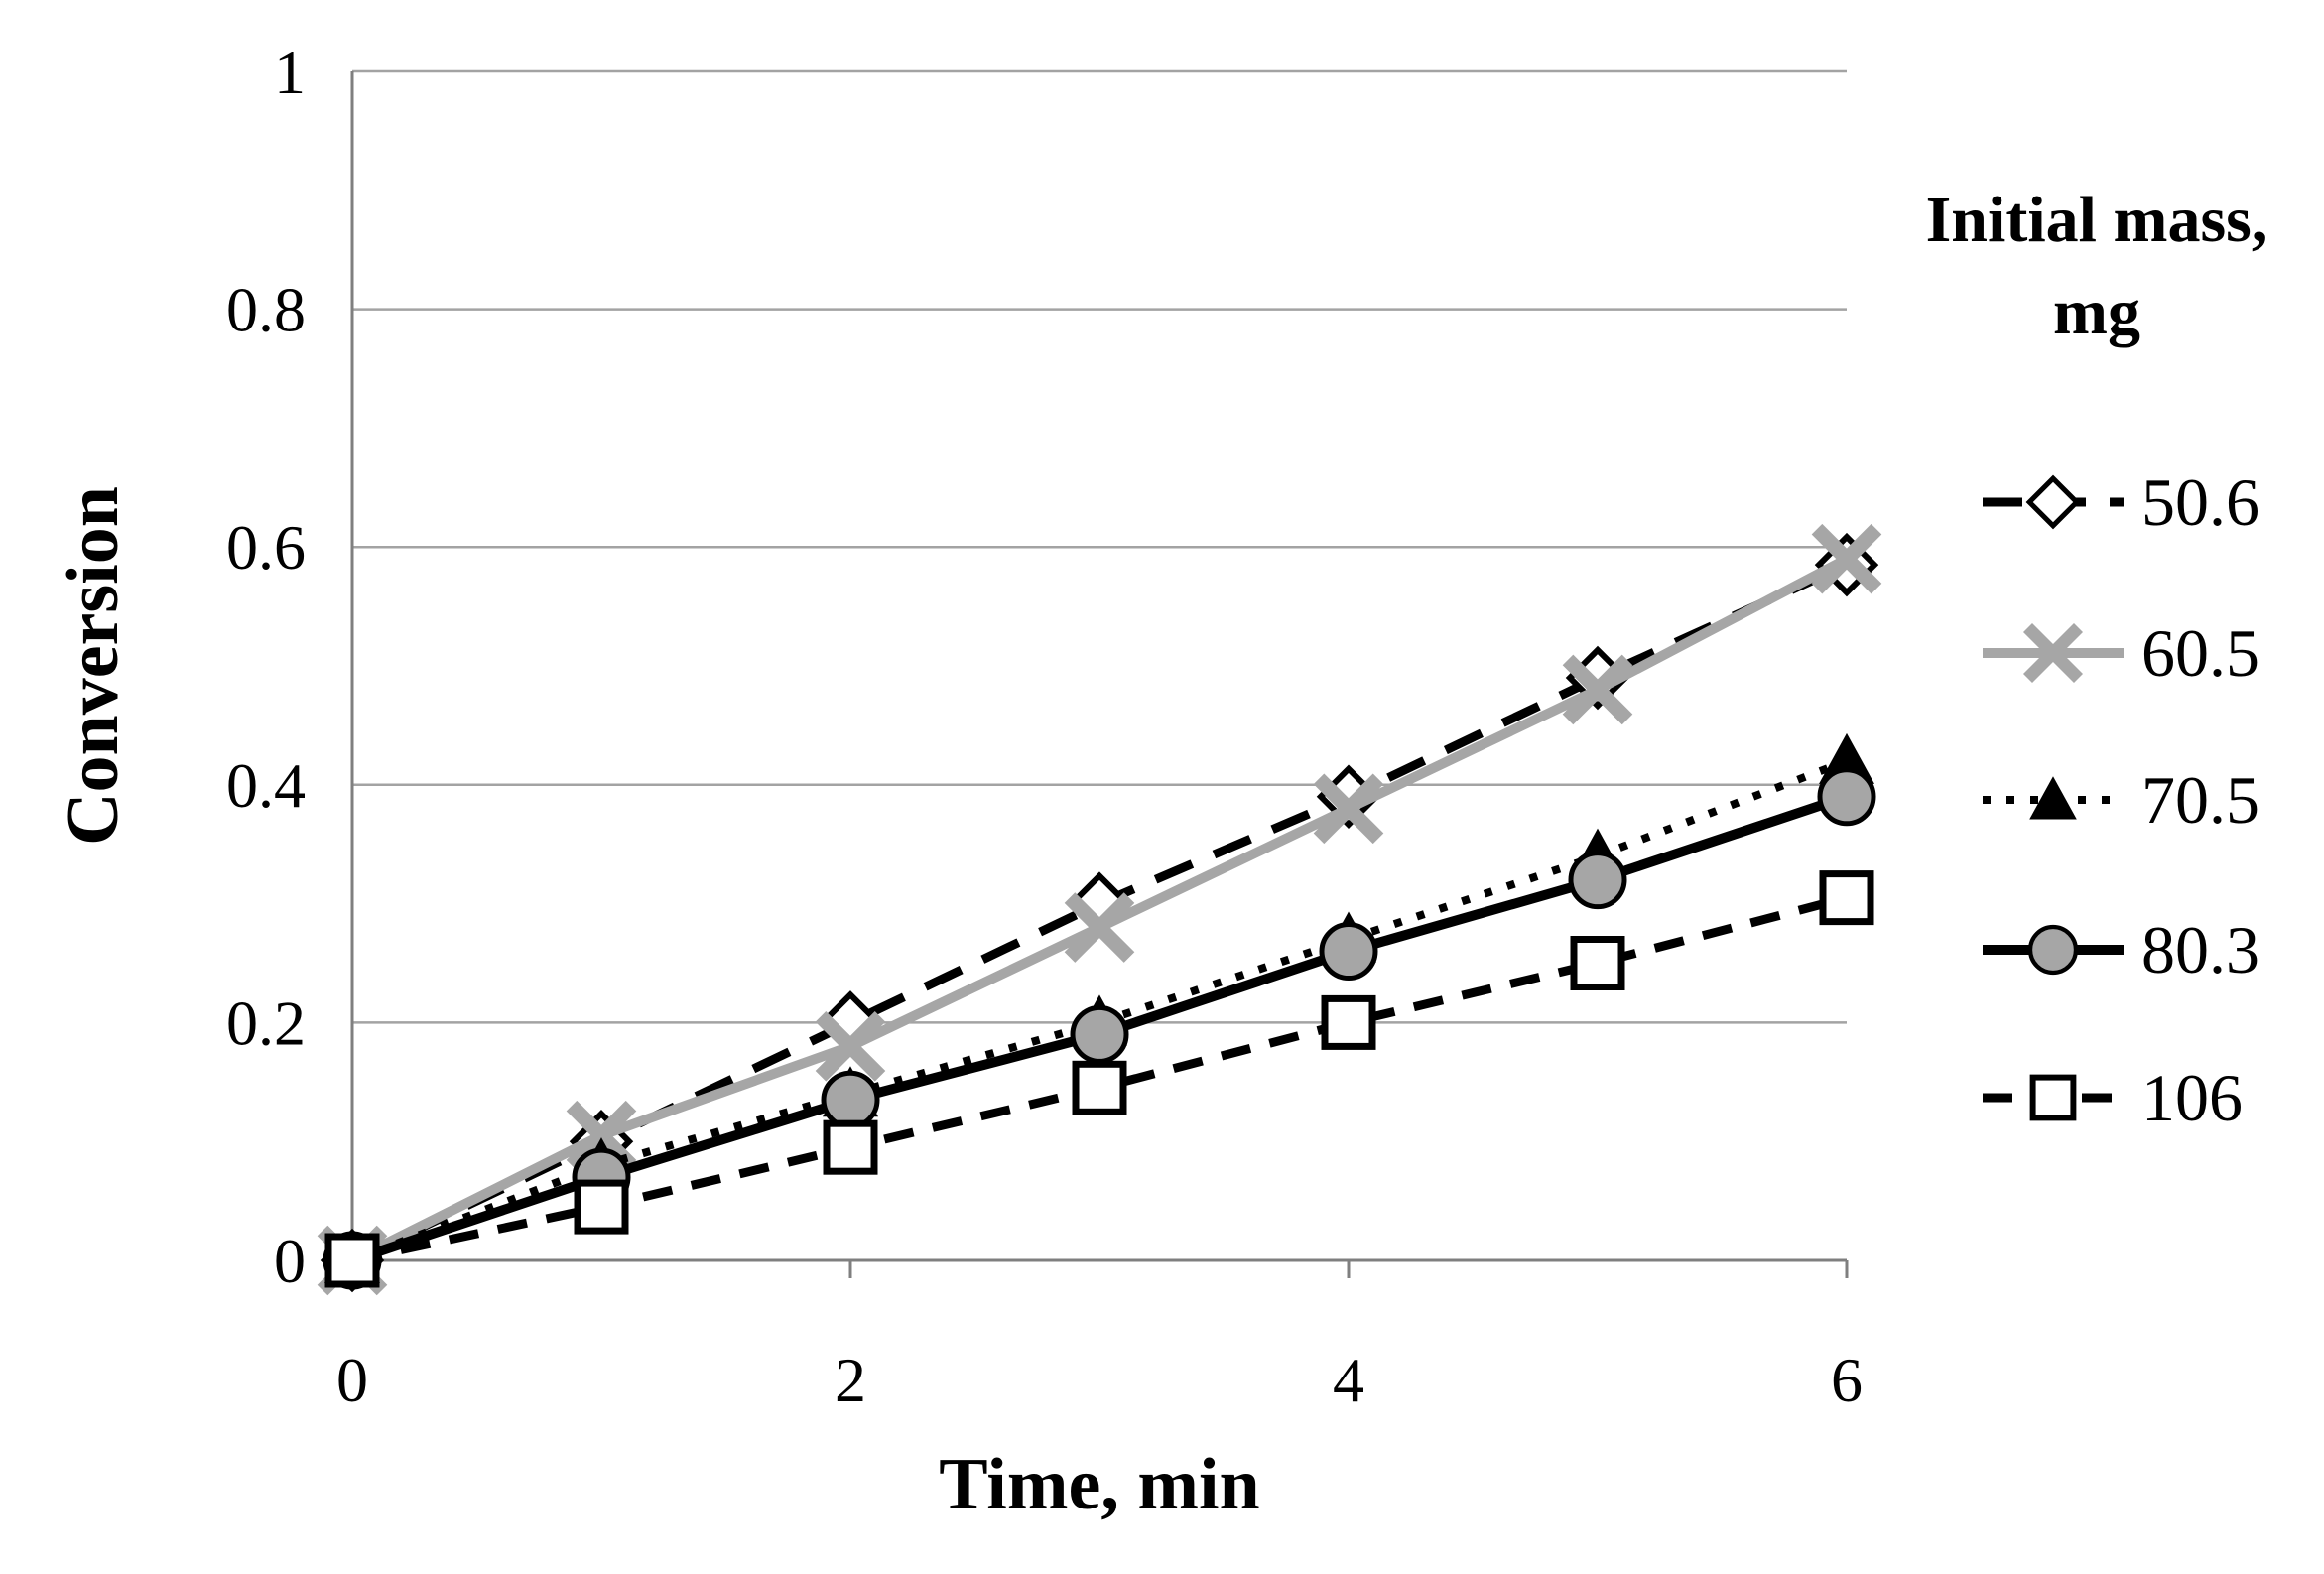 This screenshot has width=2324, height=1574. What do you see at coordinates (2121, 949) in the screenshot?
I see `legend-entry-80.3: 80.3` at bounding box center [2121, 949].